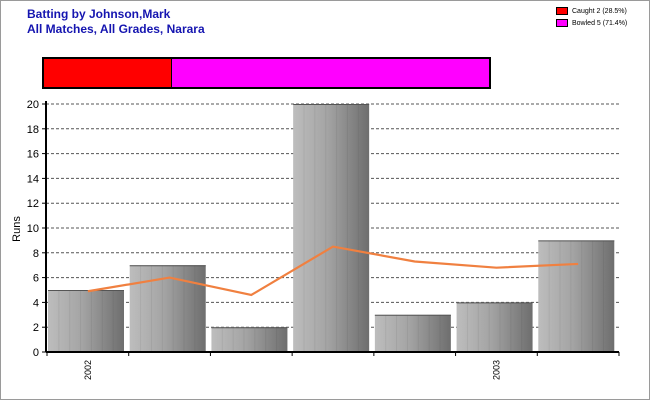 The height and width of the screenshot is (400, 650). I want to click on y-tick-label: 18, so click(33, 130).